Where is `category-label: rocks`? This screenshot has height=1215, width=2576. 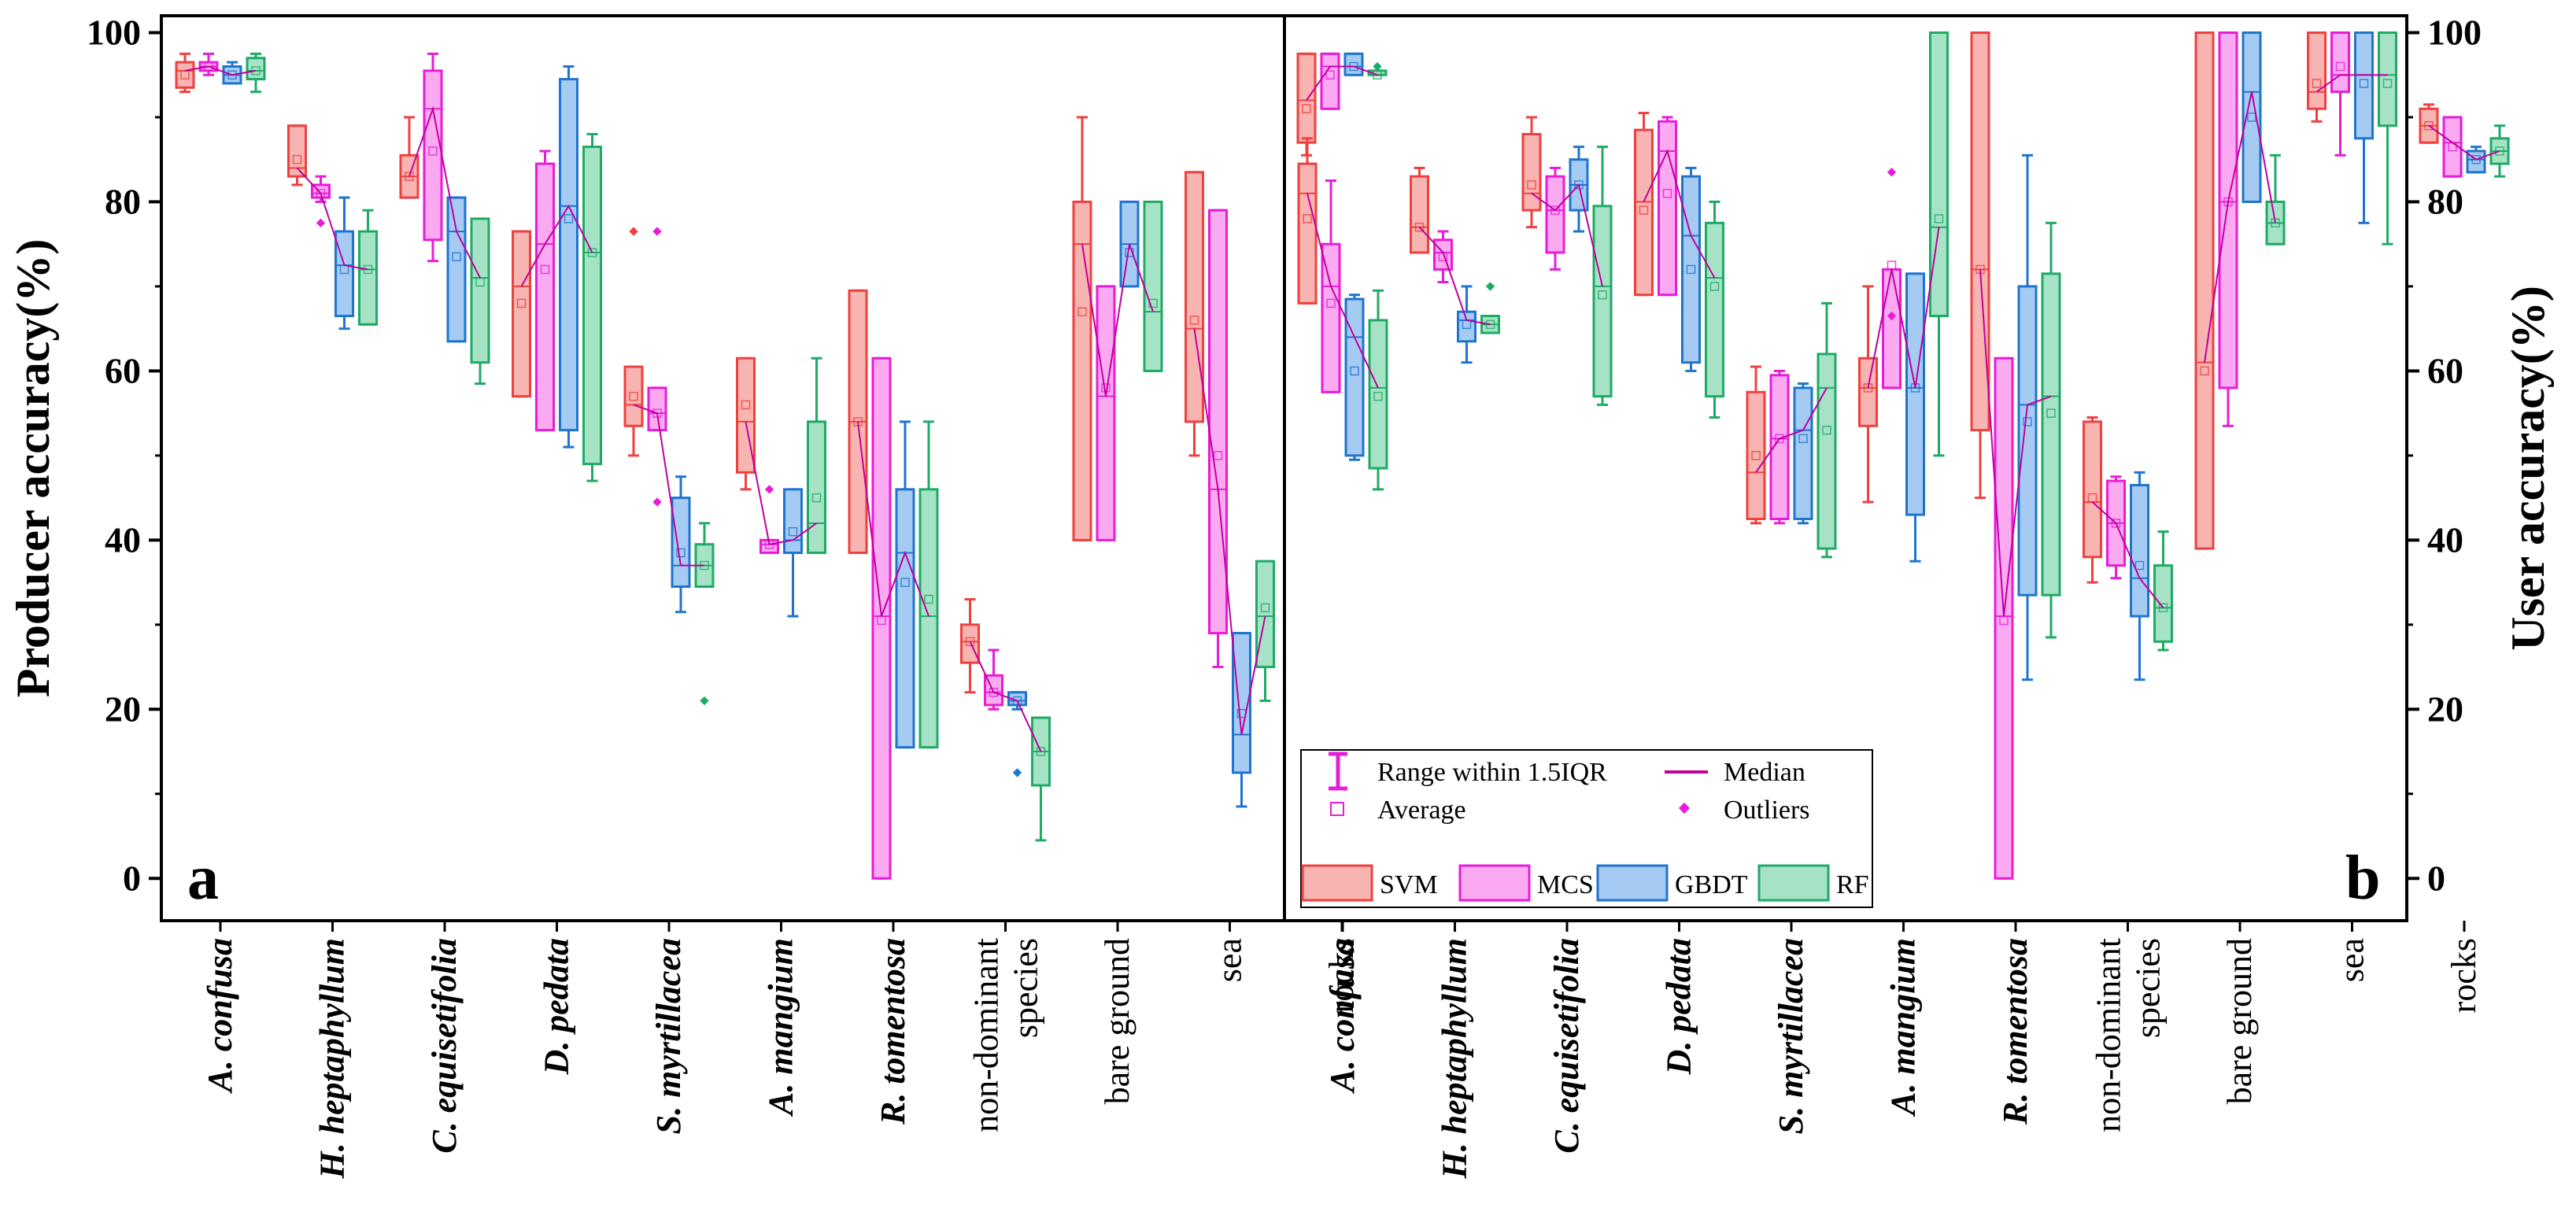
category-label: rocks is located at coordinates (2464, 975).